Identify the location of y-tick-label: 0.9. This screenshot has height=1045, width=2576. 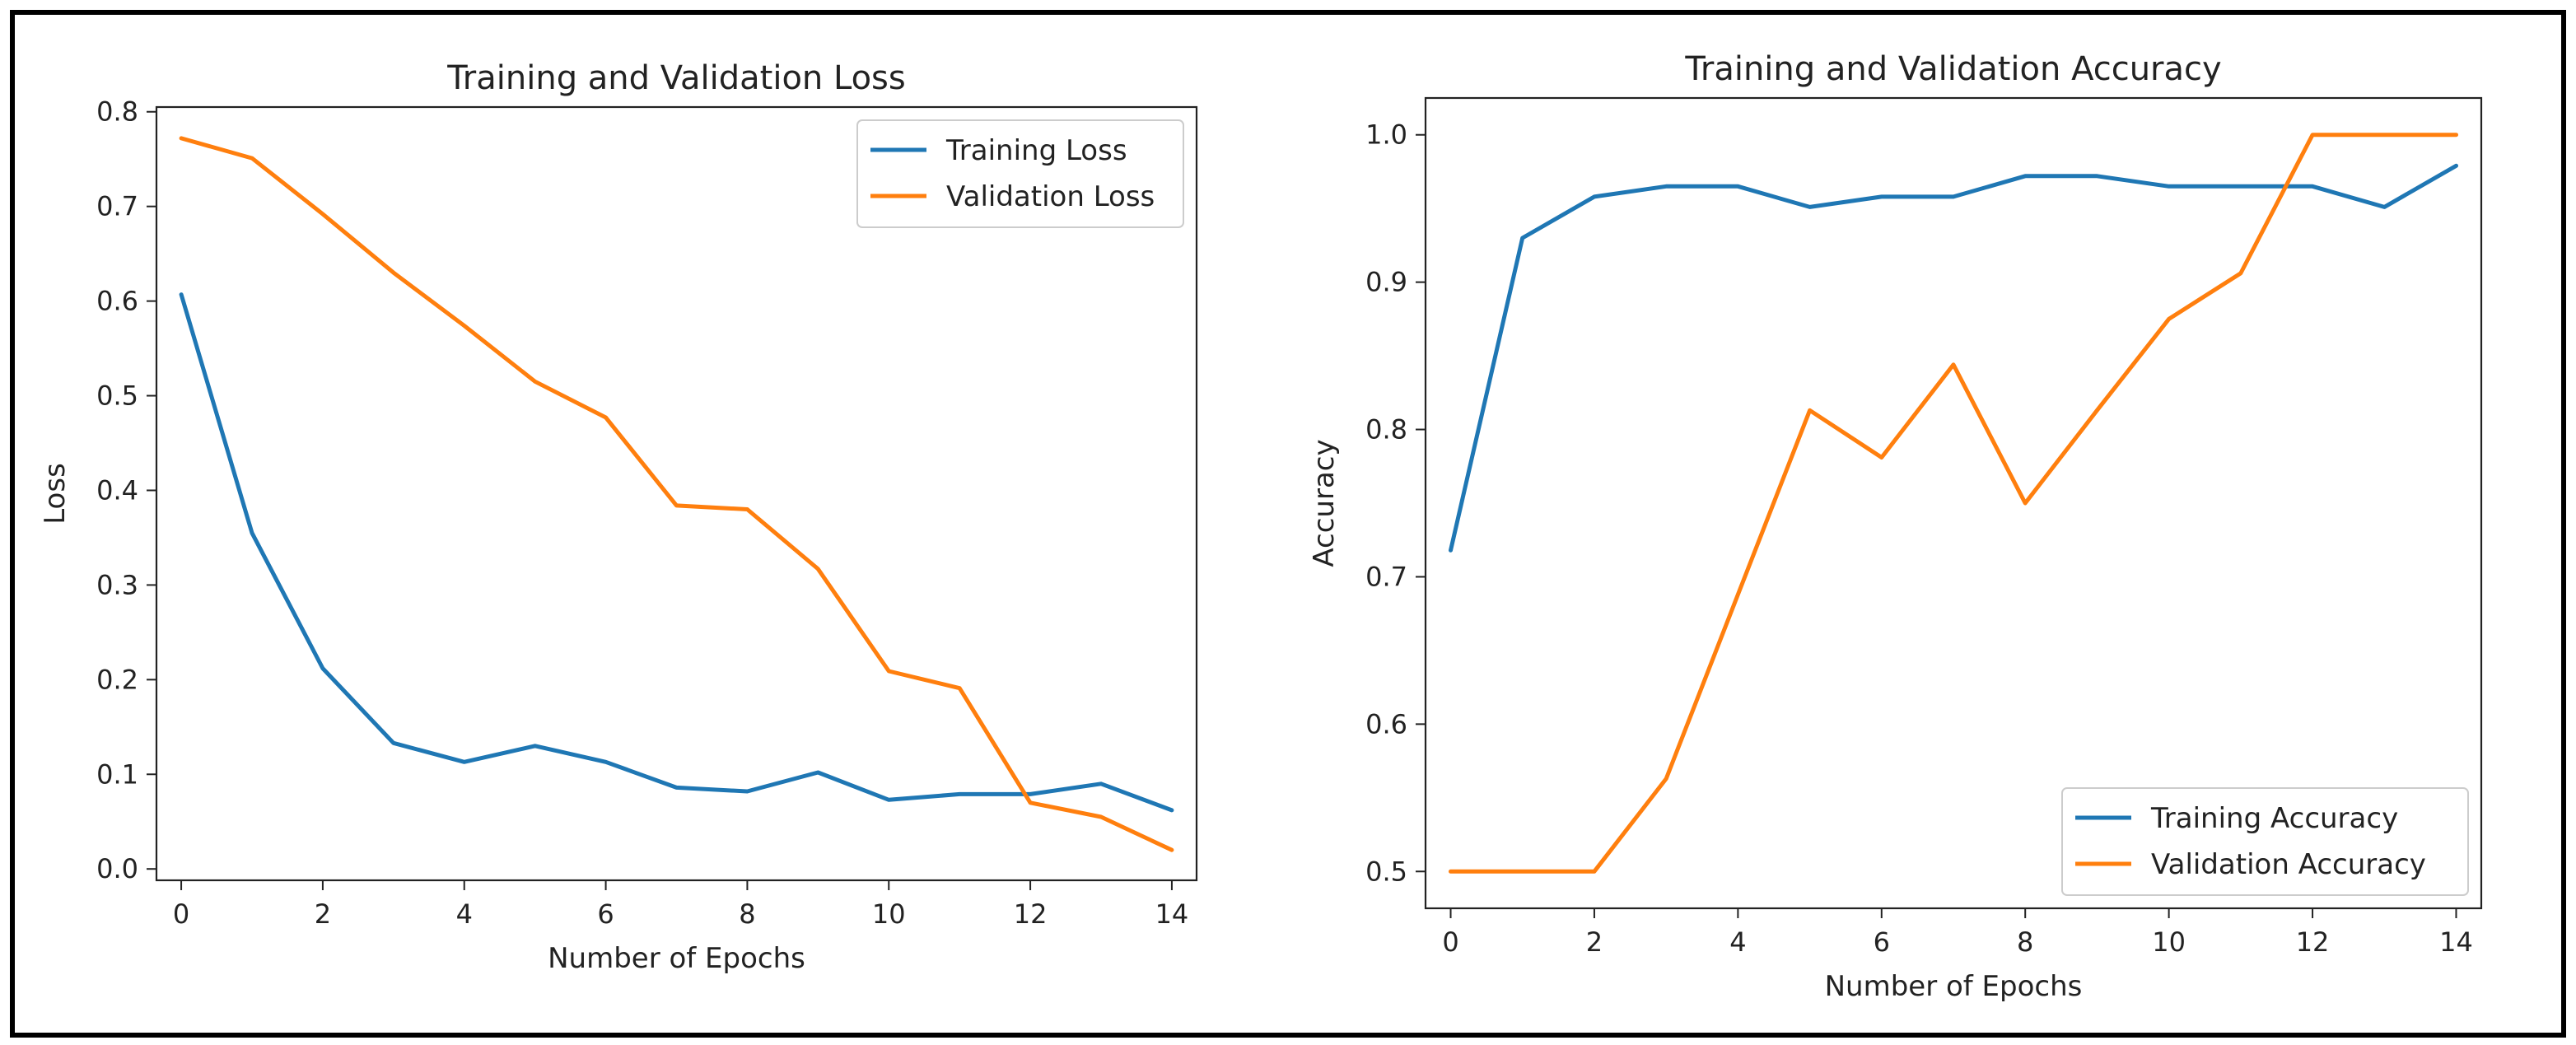
(1386, 282).